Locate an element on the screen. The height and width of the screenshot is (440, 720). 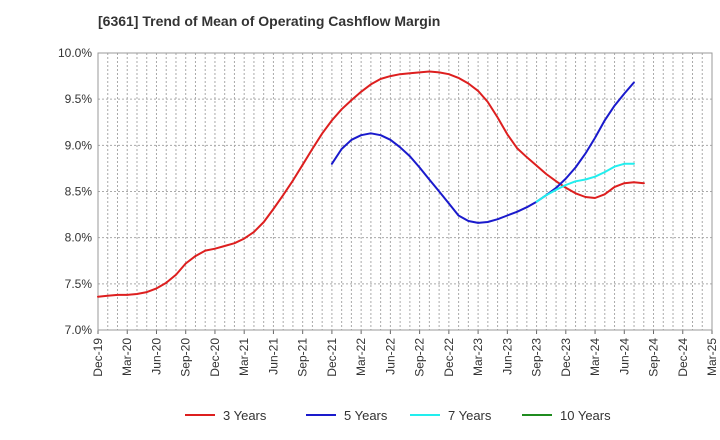
series-line-5-years is located at coordinates (482, 152).